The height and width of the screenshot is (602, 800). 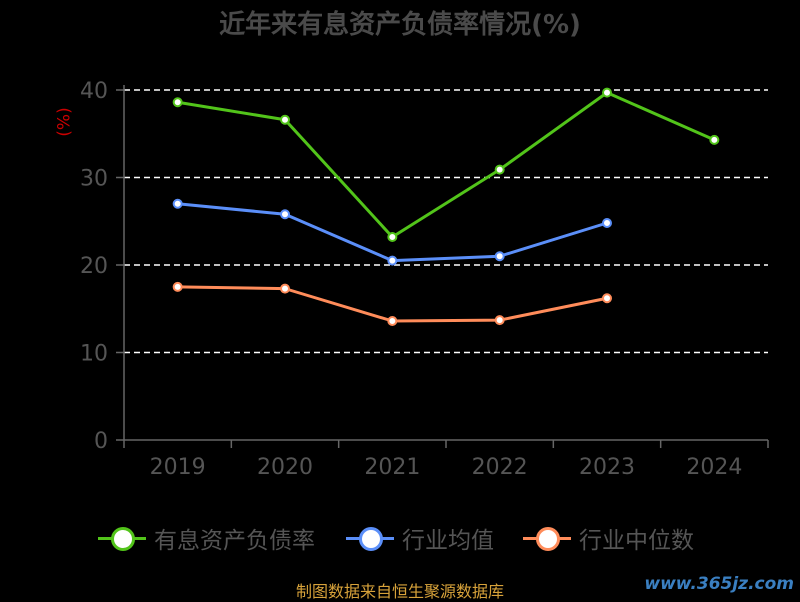 What do you see at coordinates (94, 354) in the screenshot?
I see `y-tick-label: 10` at bounding box center [94, 354].